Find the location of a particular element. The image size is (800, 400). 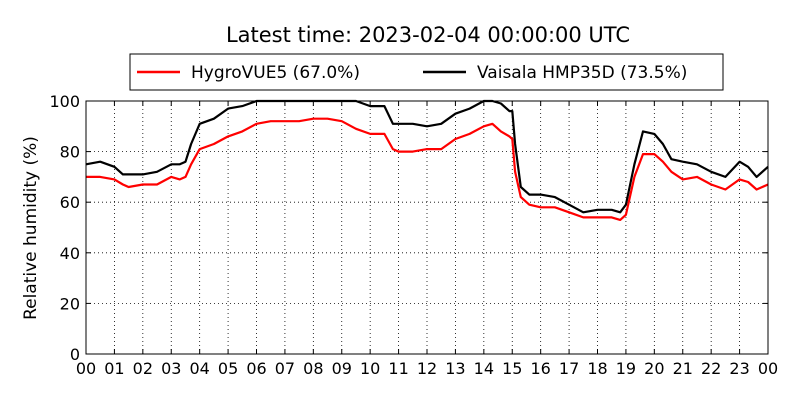

x-tick-label: 10 is located at coordinates (370, 368).